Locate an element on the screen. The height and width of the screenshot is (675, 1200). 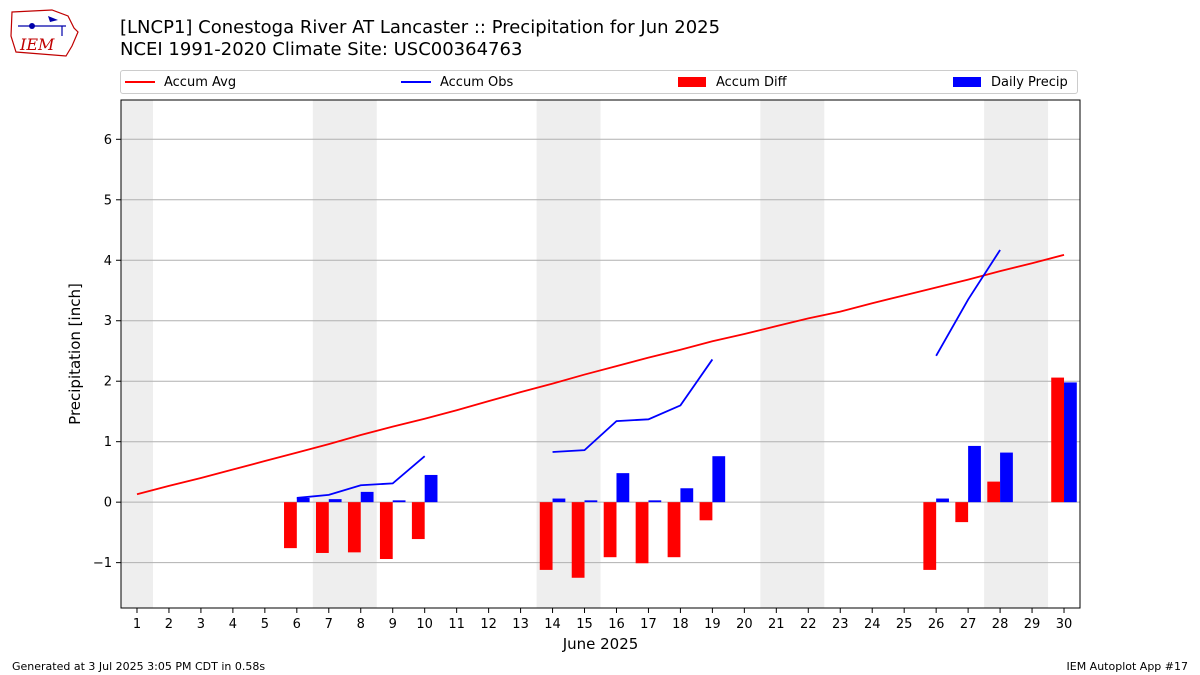
legend-item-daily-precip: Daily Precip is located at coordinates (1010, 82).